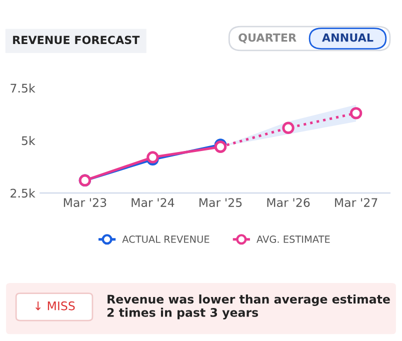  Describe the element at coordinates (356, 203) in the screenshot. I see `x-tick-label: Mar '27` at that location.